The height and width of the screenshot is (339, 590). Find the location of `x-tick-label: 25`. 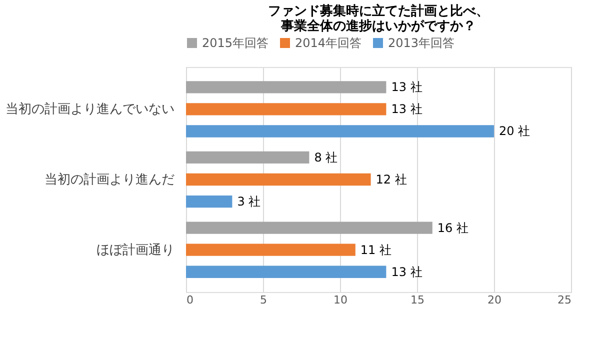

x-tick-label: 25 is located at coordinates (565, 300).